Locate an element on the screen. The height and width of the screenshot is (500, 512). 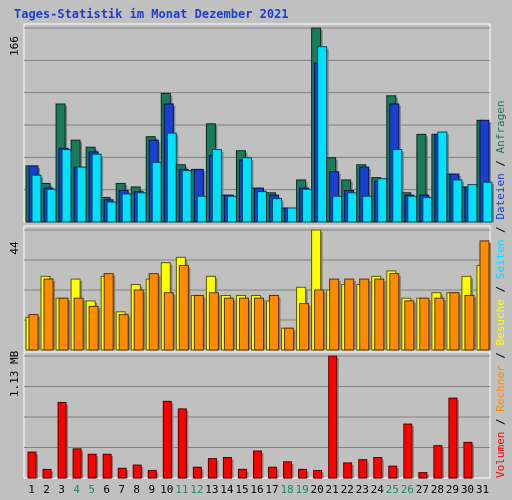
y-max-label: 1.13 MB is located at coordinates (14, 373).